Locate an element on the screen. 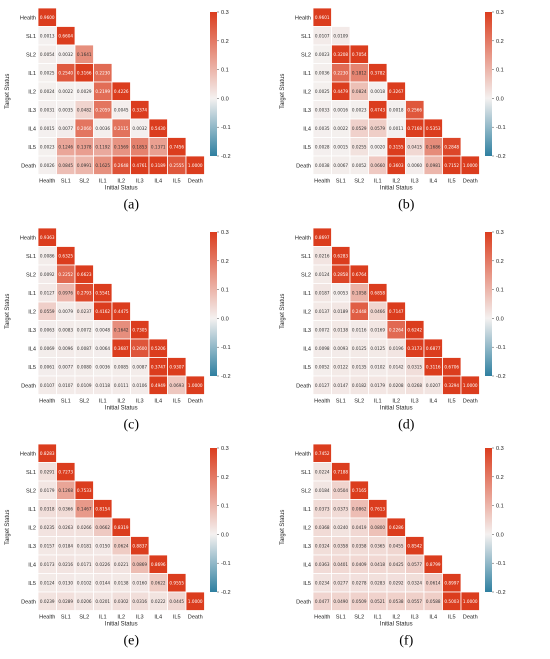 The height and width of the screenshot is (659, 550). cell-value-label: 1.0000 is located at coordinates (470, 385).